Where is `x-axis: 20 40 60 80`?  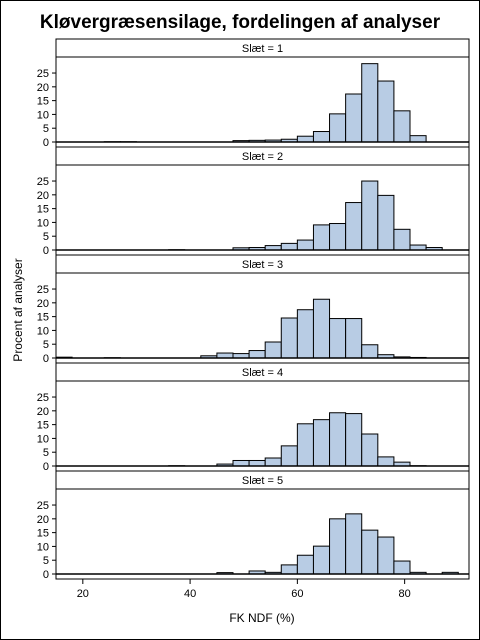 x-axis: 20 40 60 80 is located at coordinates (244, 589).